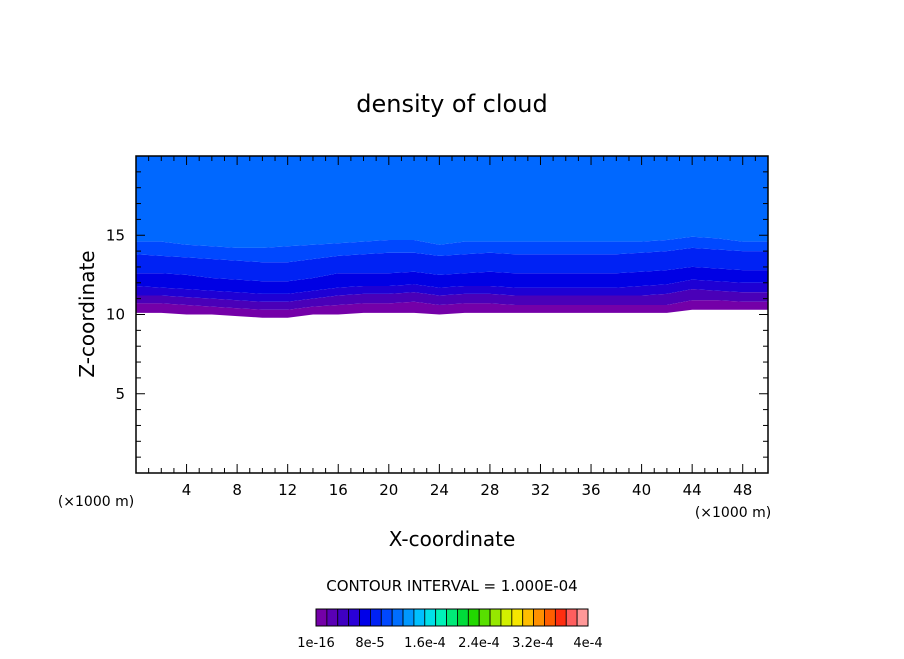  What do you see at coordinates (287, 490) in the screenshot?
I see `x-tick-label: 12` at bounding box center [287, 490].